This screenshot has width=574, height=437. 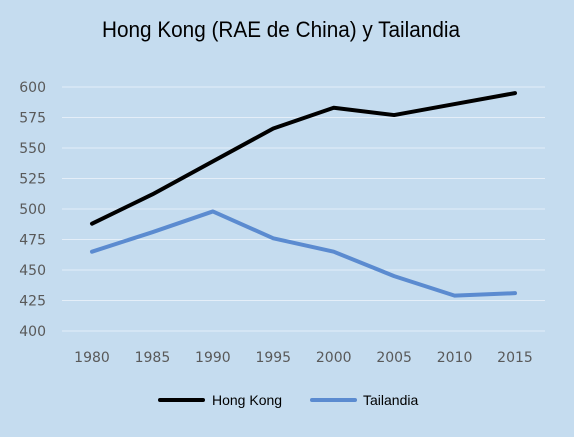 I want to click on legend: Hong Kong Tailandia, so click(x=288, y=400).